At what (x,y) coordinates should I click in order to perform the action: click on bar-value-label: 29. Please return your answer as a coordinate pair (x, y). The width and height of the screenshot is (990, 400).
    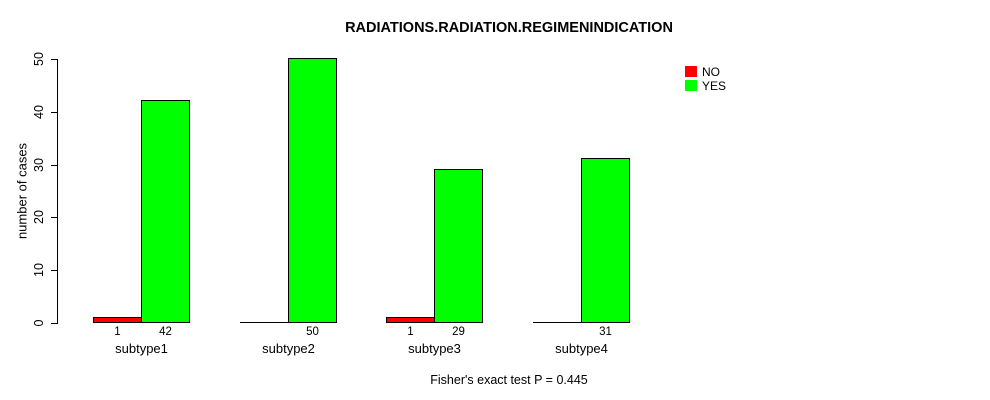
    Looking at the image, I should click on (458, 332).